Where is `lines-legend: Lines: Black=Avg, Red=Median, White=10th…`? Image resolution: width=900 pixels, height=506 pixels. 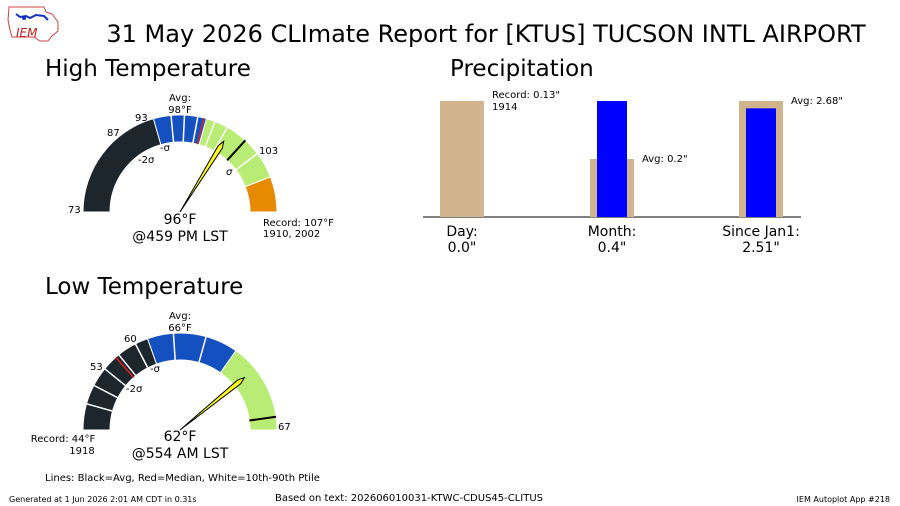 lines-legend: Lines: Black=Avg, Red=Median, White=10th… is located at coordinates (182, 478).